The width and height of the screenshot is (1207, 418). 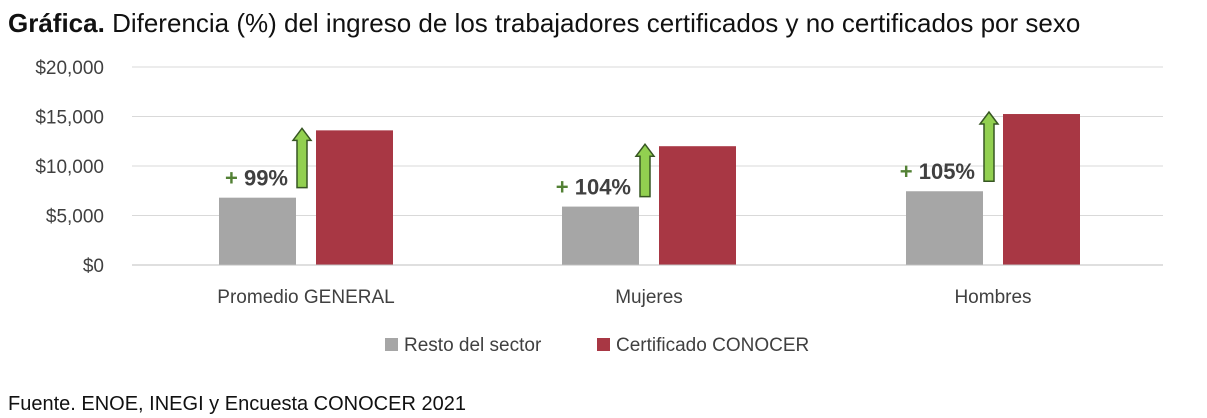 I want to click on legend-swatch-resto, so click(x=391, y=344).